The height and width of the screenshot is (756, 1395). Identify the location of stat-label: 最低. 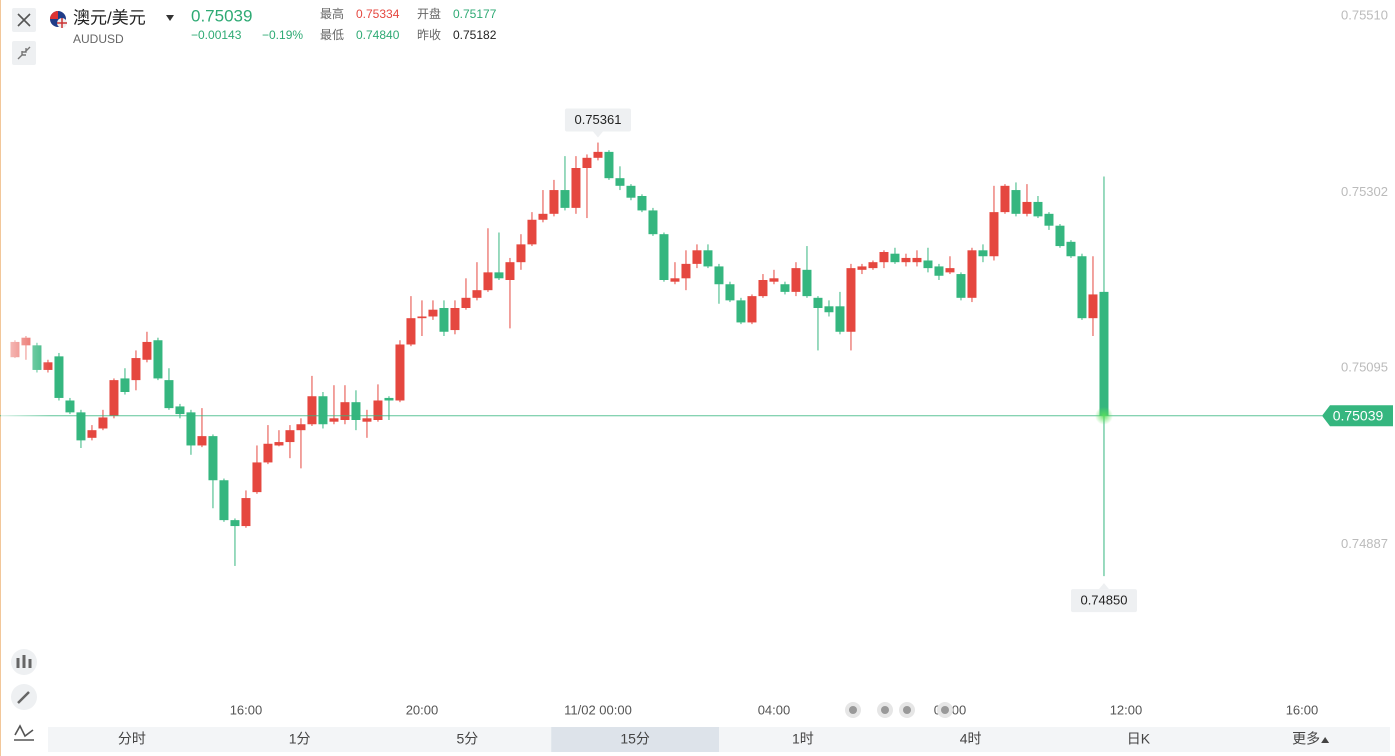
(332, 35).